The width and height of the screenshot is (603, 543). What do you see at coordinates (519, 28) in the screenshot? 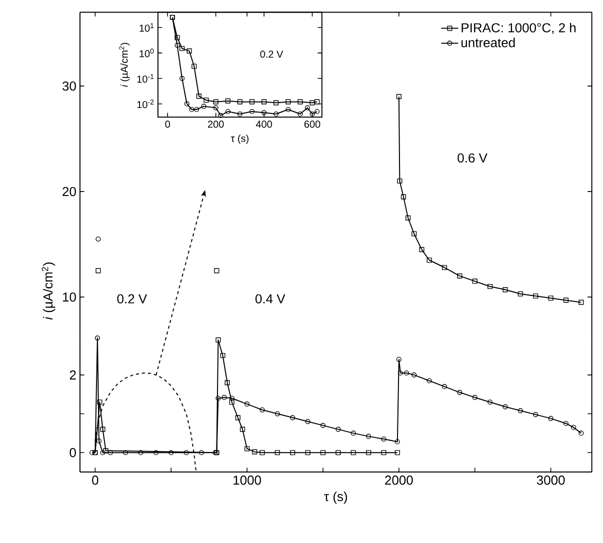
I see `legend-label: PIRAC: 1000°C, 2 h` at bounding box center [519, 28].